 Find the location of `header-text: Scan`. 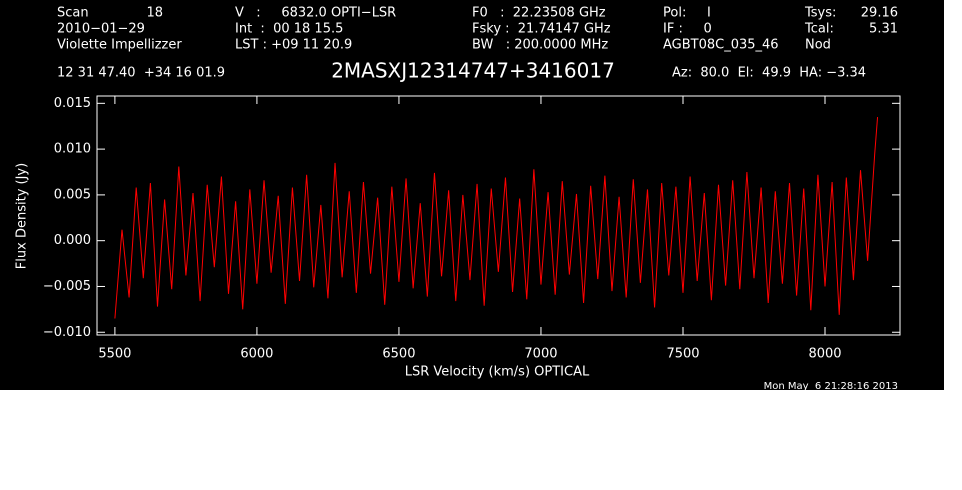

header-text: Scan is located at coordinates (73, 13).